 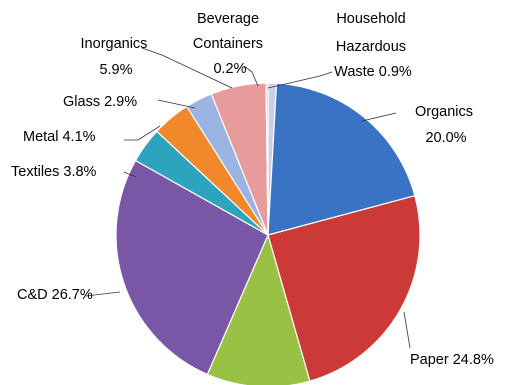 What do you see at coordinates (54, 172) in the screenshot?
I see `label-textiles: Textiles 3.8%` at bounding box center [54, 172].